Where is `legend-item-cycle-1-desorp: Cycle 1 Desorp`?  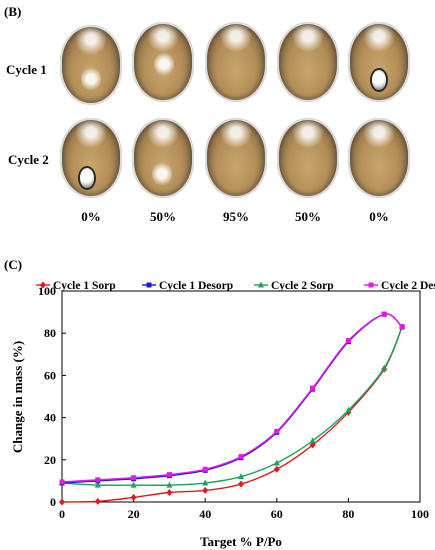 legend-item-cycle-1-desorp: Cycle 1 Desorp is located at coordinates (187, 286).